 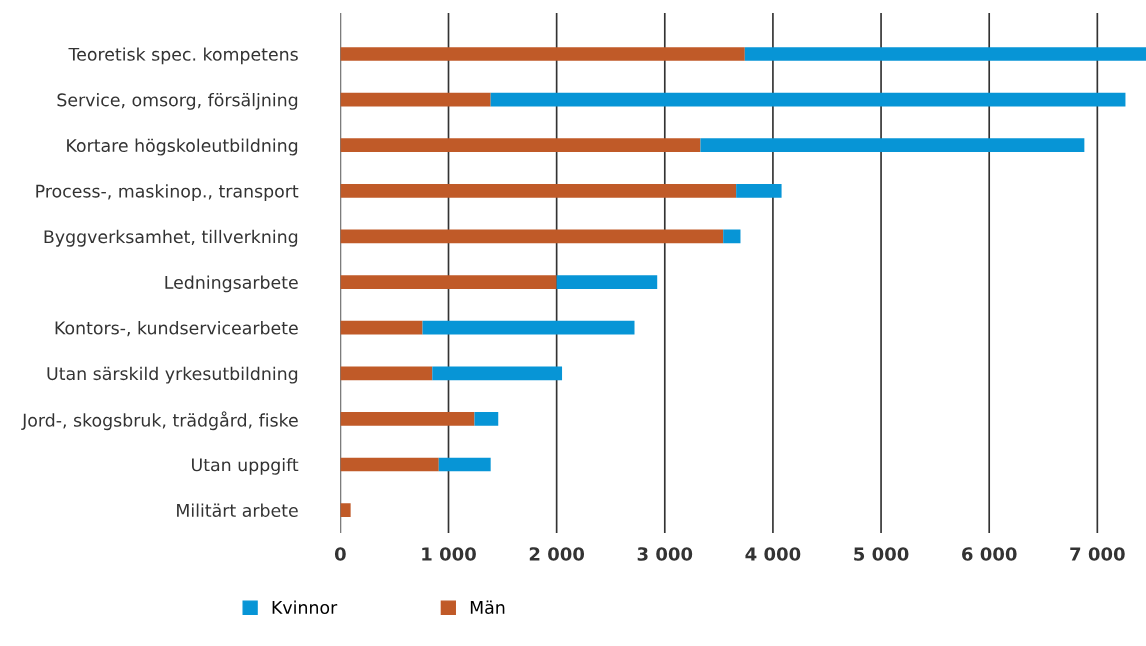 What do you see at coordinates (231, 284) in the screenshot?
I see `y-tick-label: Ledningsarbete` at bounding box center [231, 284].